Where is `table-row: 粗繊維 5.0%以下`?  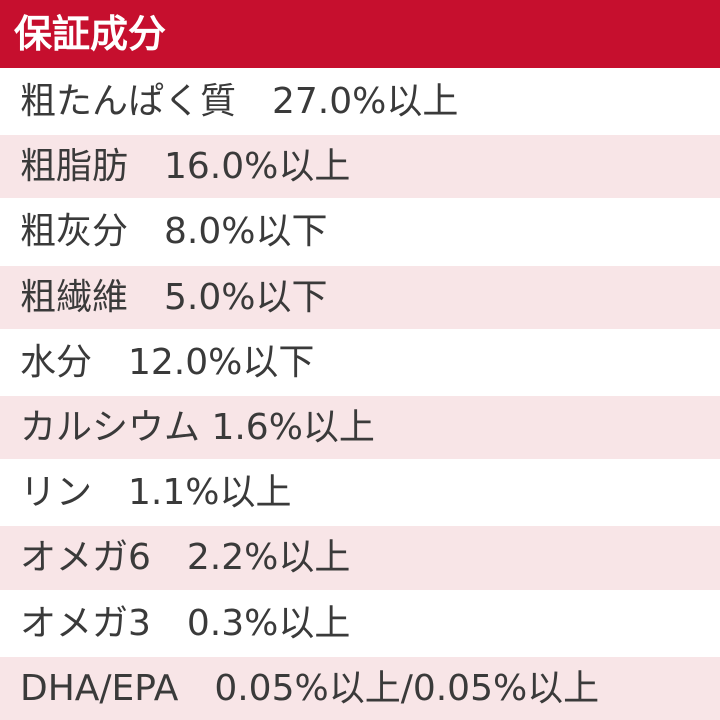
table-row: 粗繊維 5.0%以下 is located at coordinates (360, 297).